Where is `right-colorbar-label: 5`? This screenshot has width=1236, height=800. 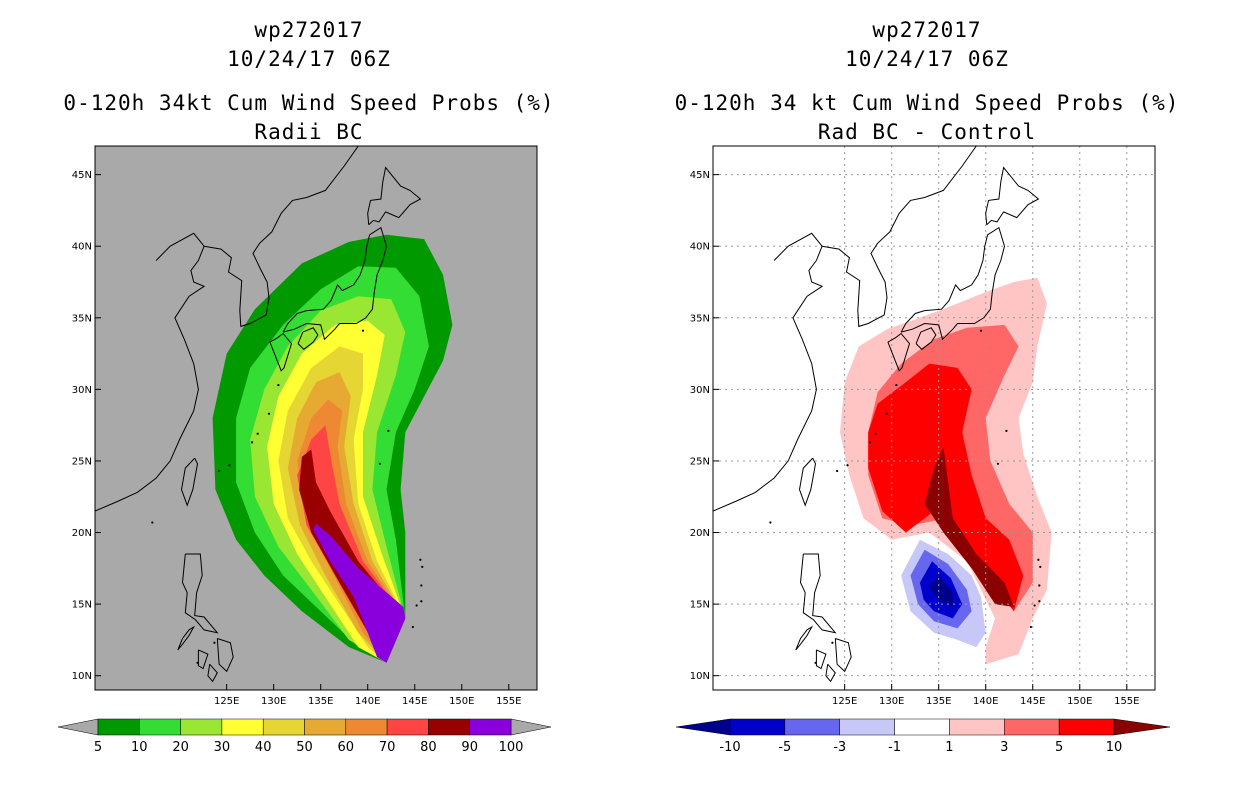 right-colorbar-label: 5 is located at coordinates (1059, 747).